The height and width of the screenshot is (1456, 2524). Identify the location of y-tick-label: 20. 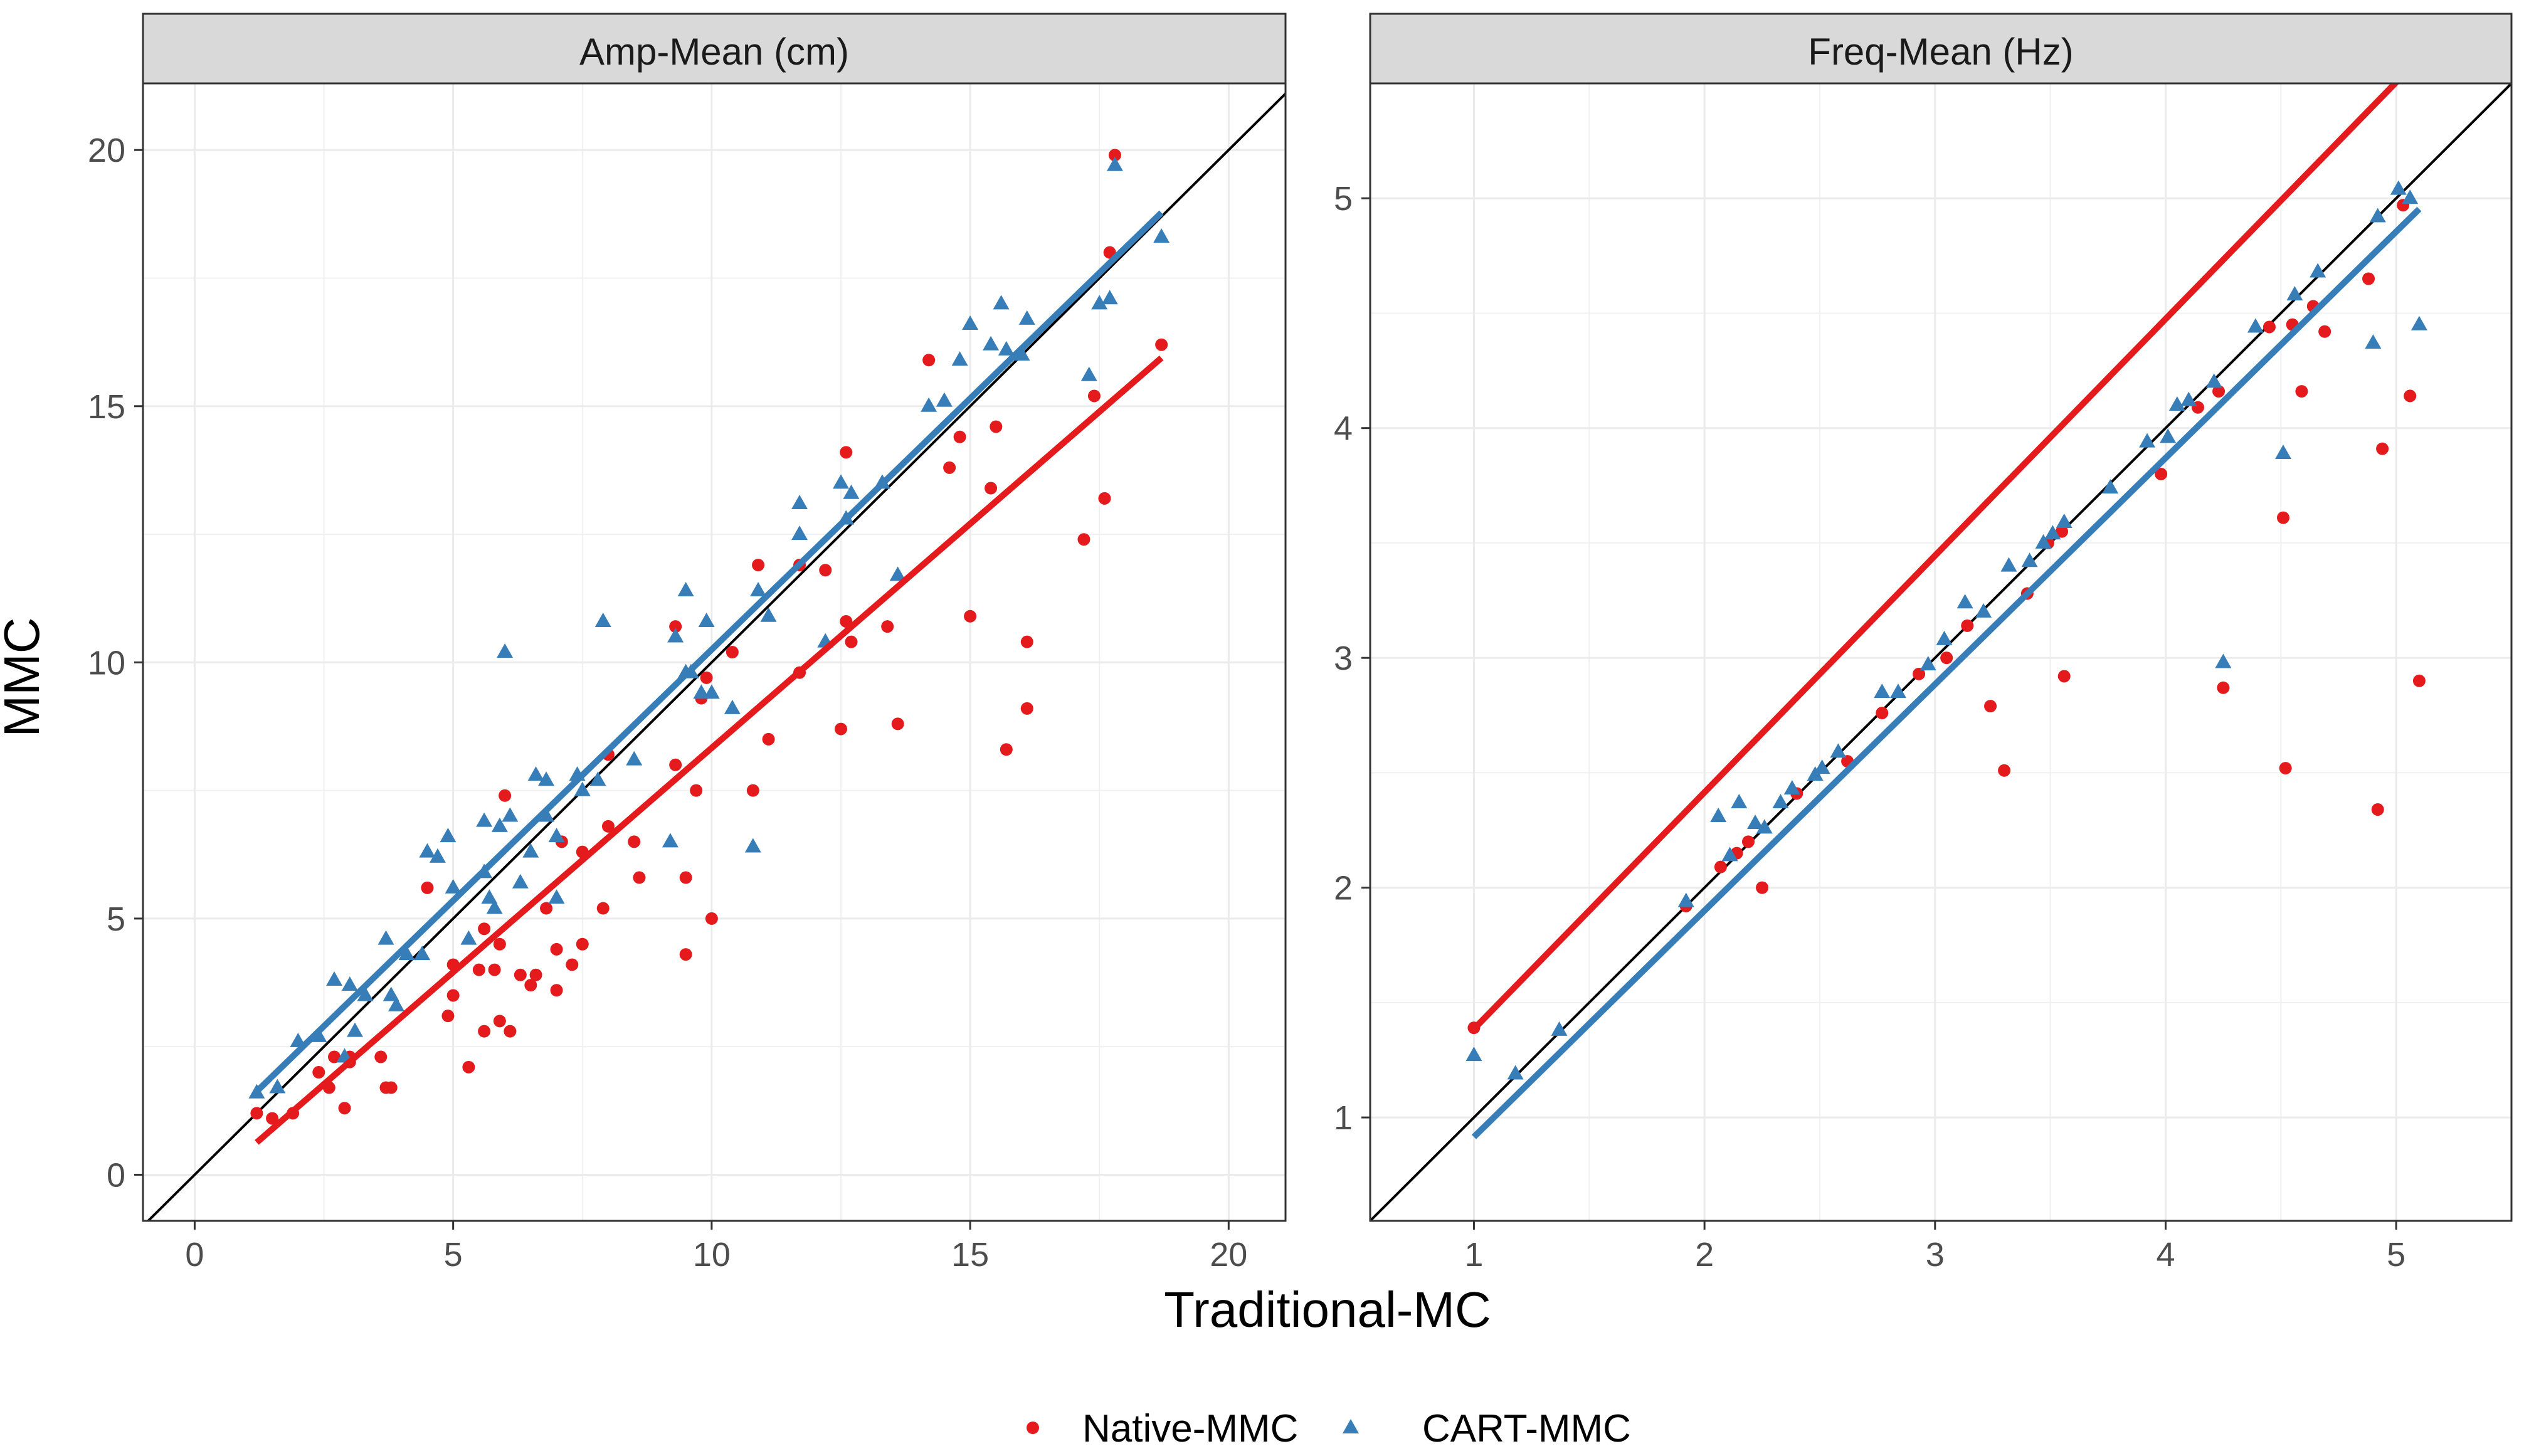
(106, 151).